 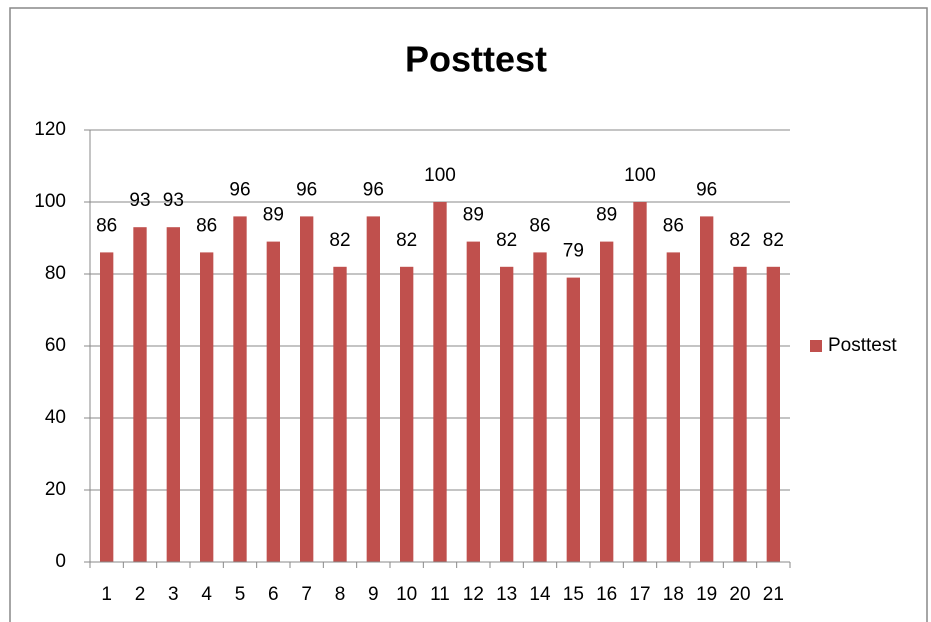 I want to click on x-tick-label: 20, so click(x=739, y=594).